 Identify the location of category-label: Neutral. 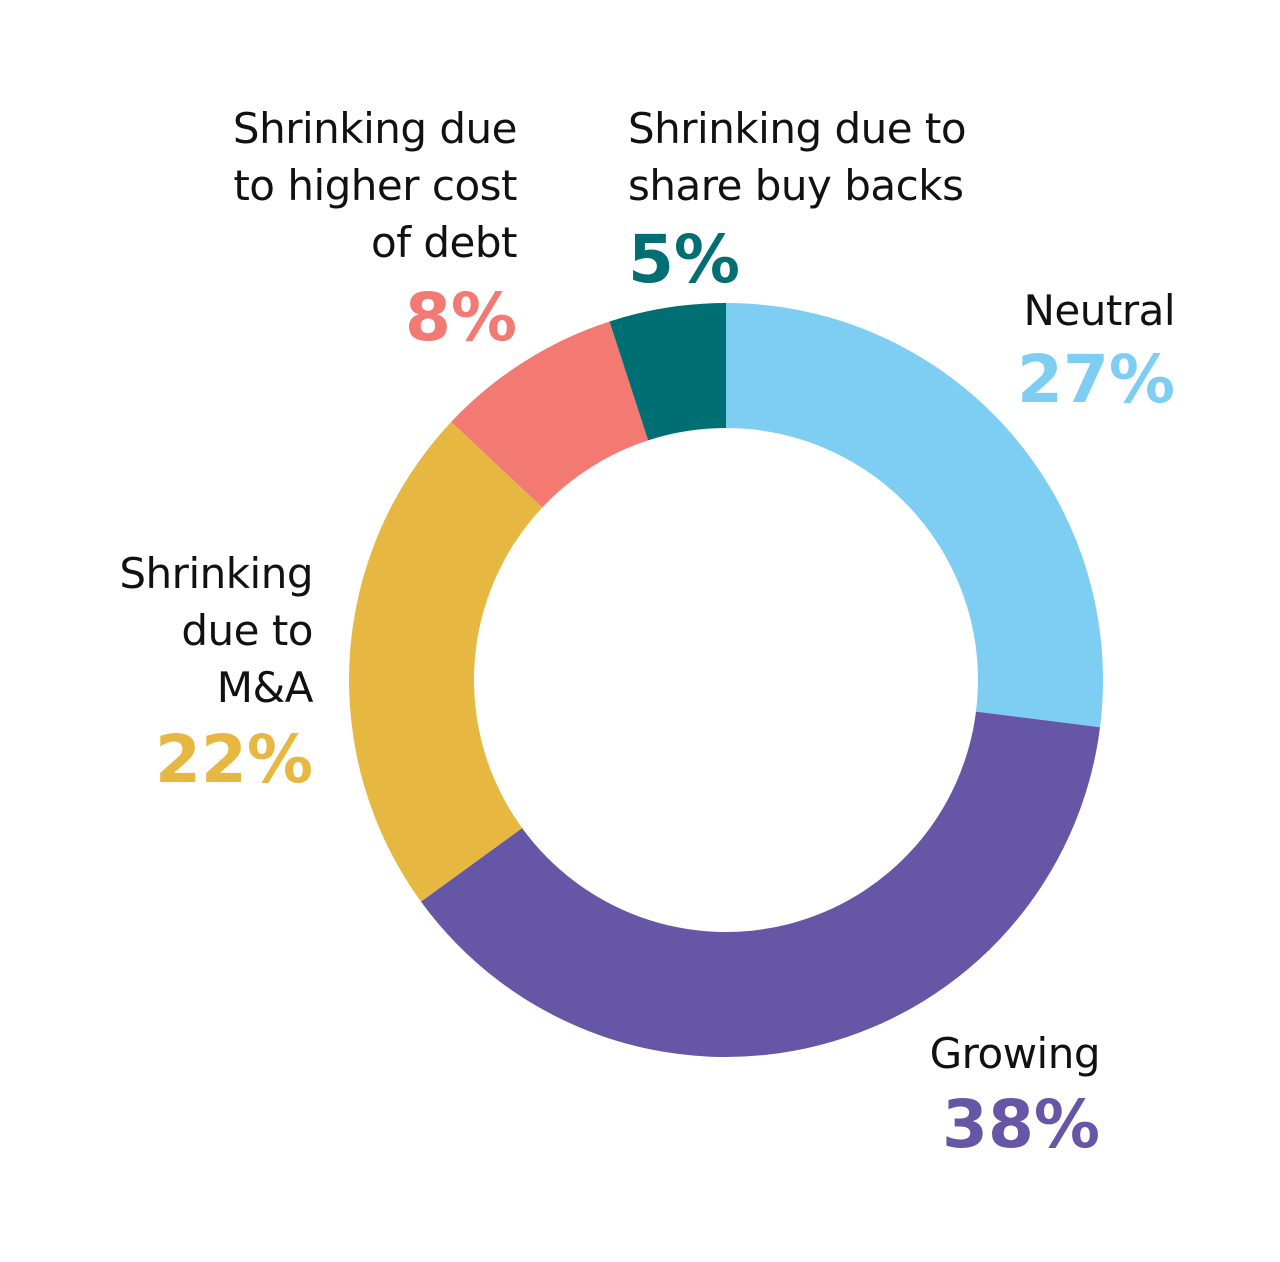
(1099, 310).